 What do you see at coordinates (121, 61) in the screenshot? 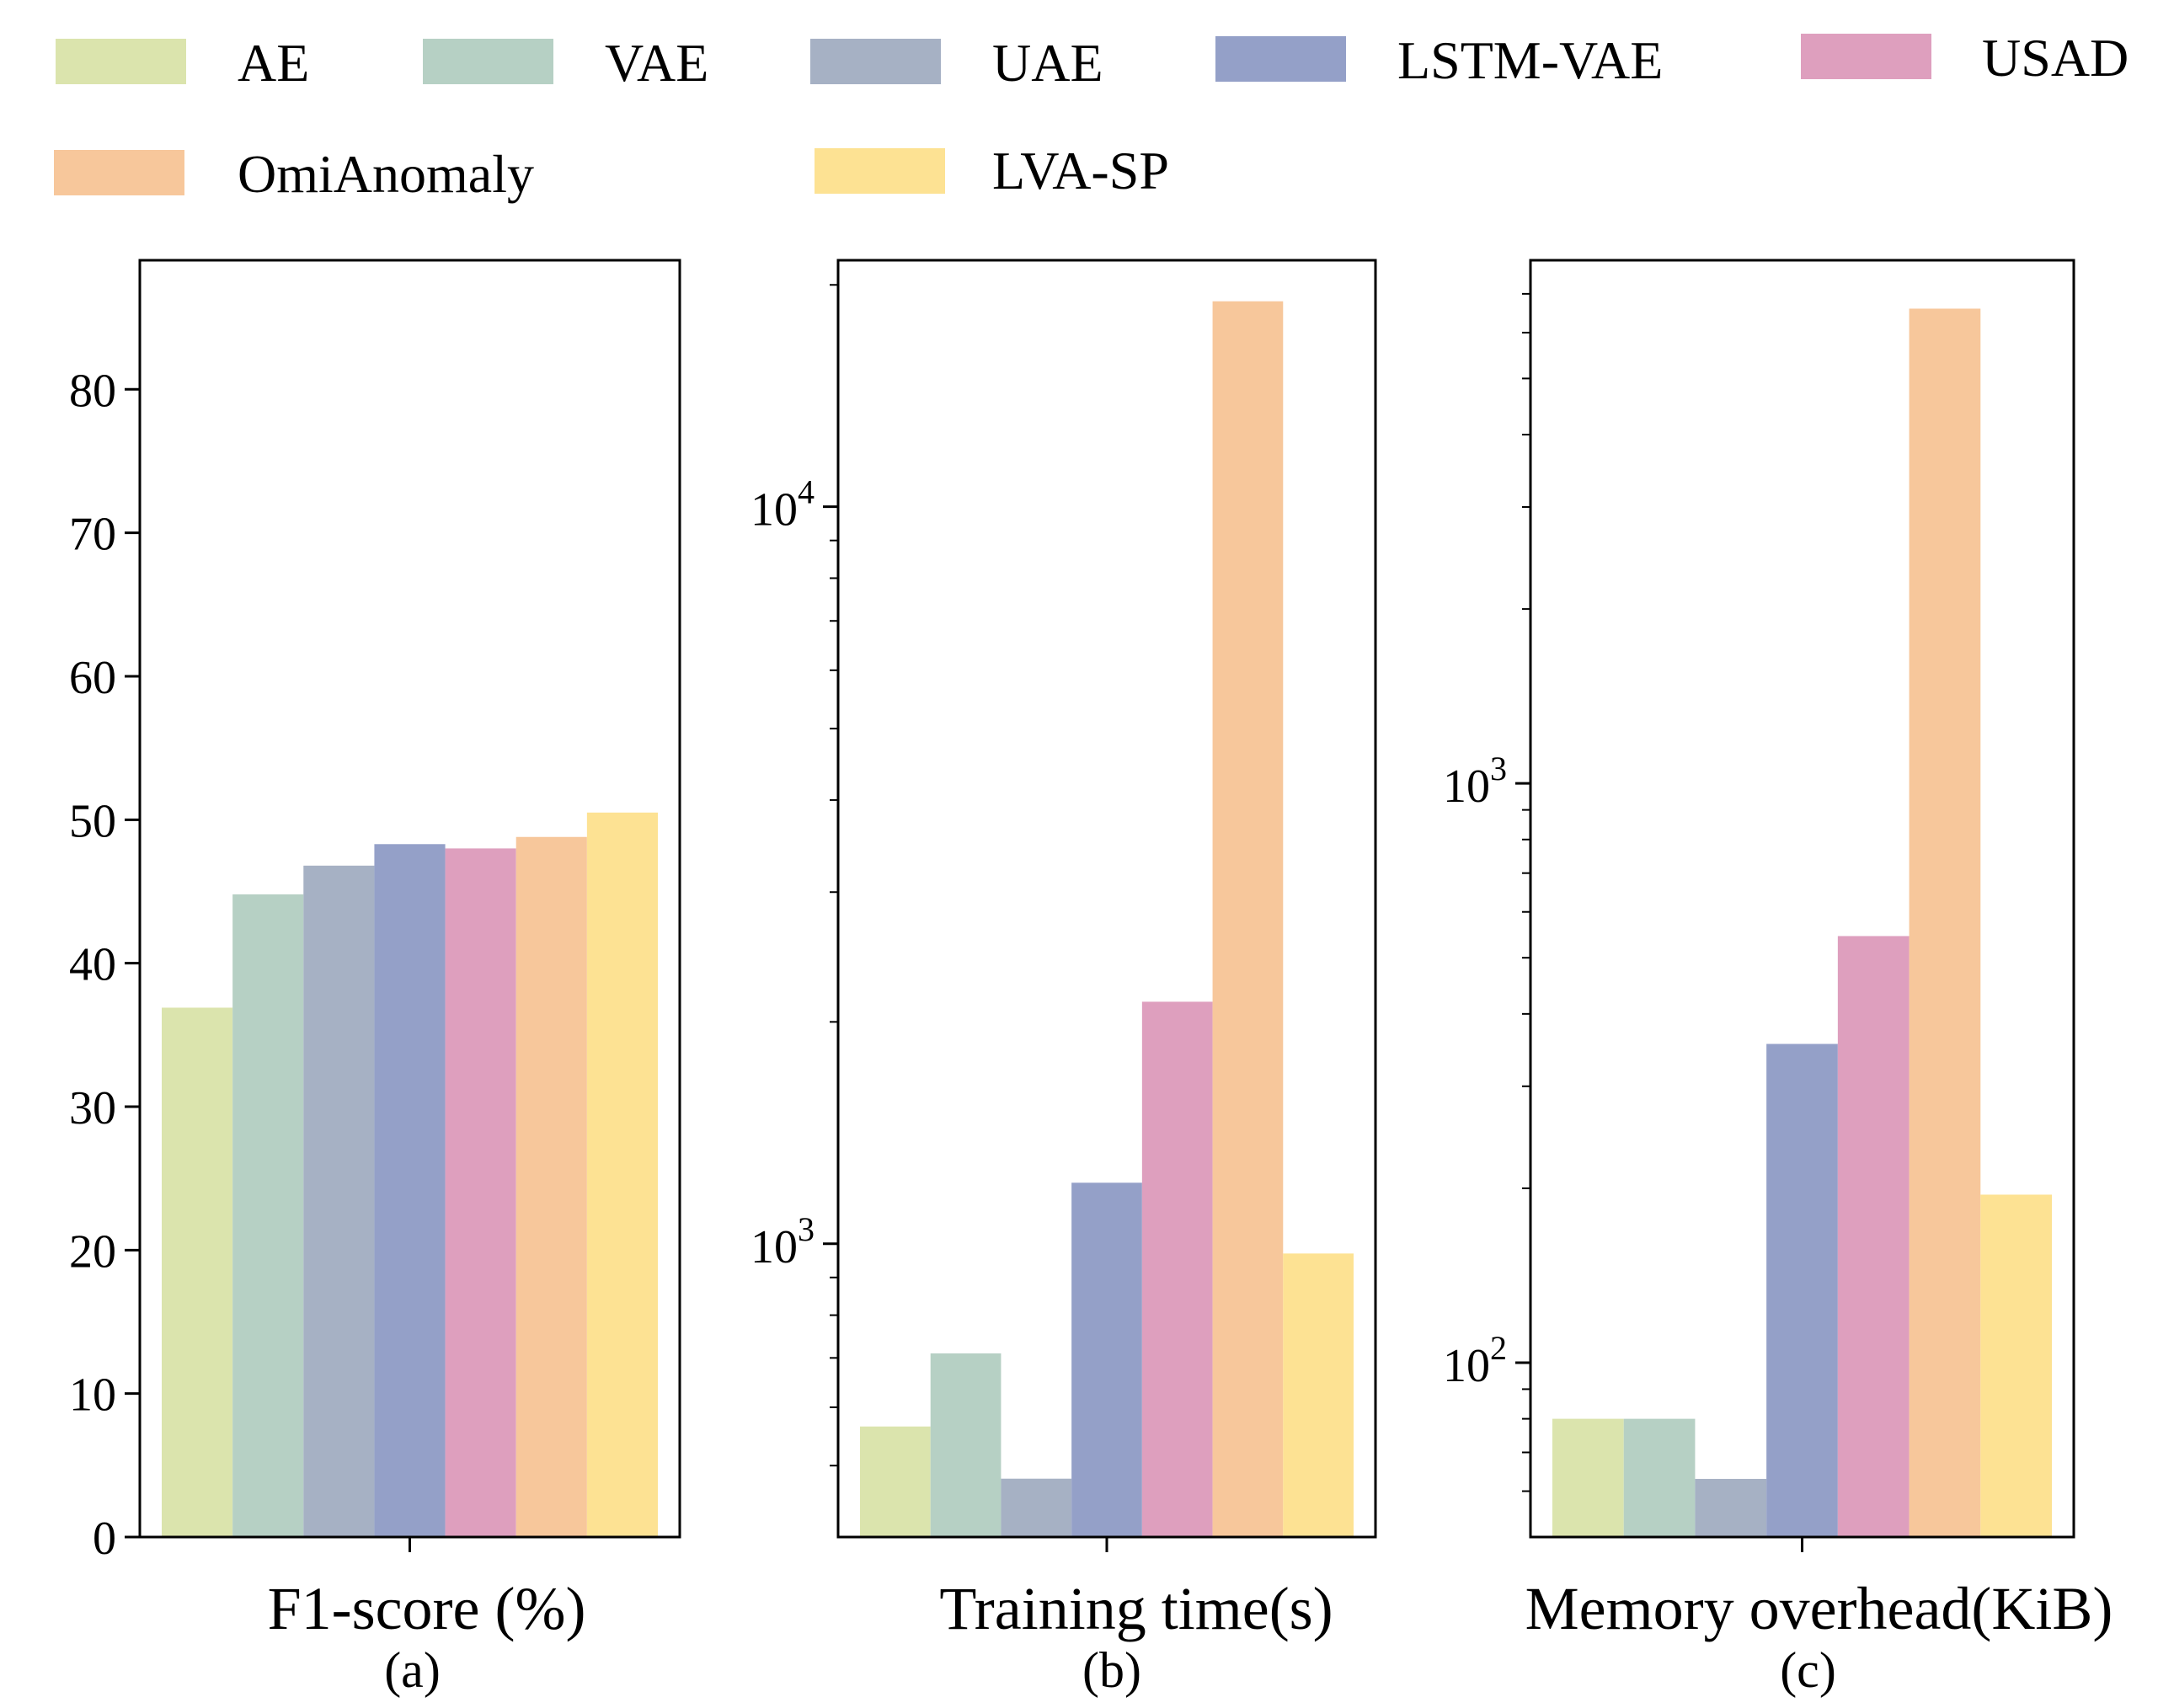
I see `legend-swatch-ae` at bounding box center [121, 61].